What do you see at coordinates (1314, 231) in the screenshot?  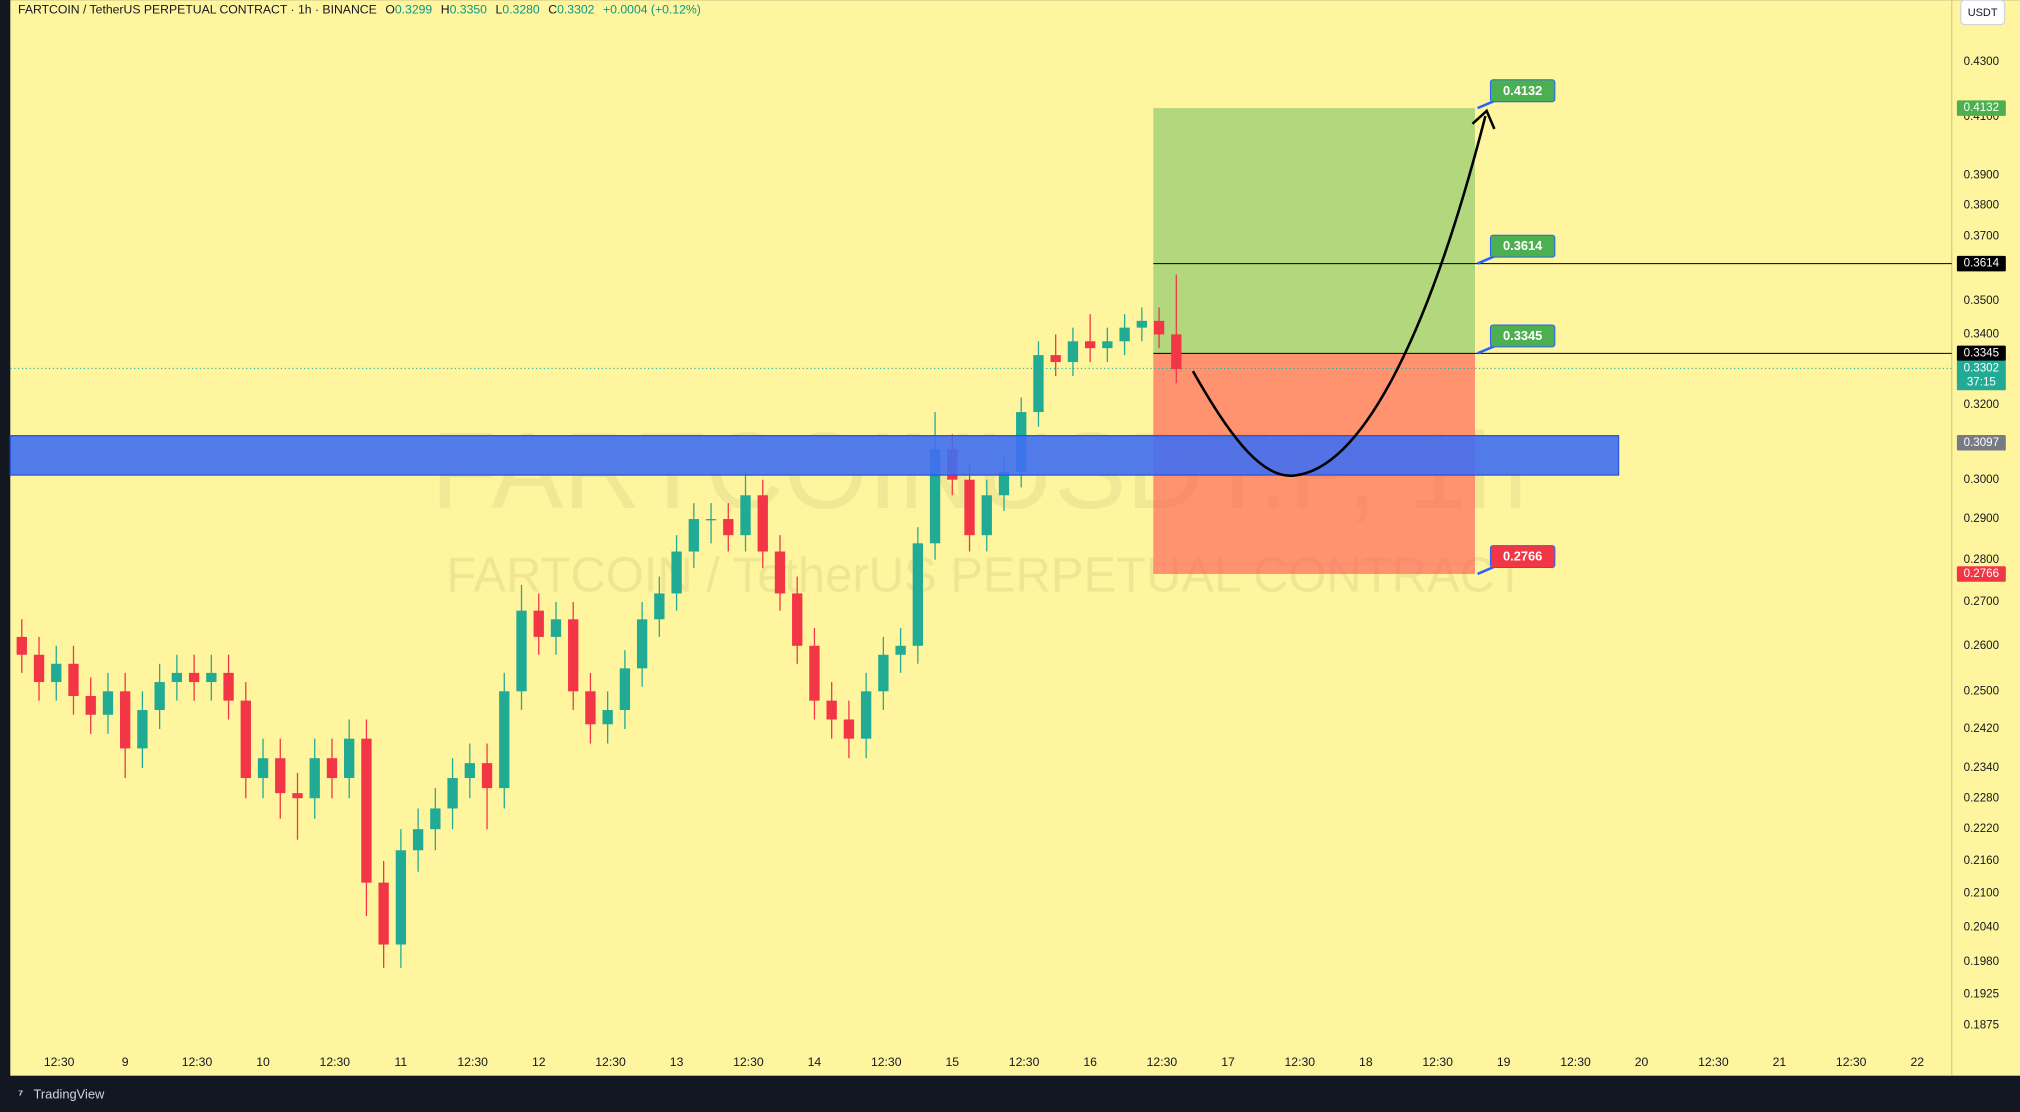 I see `position-profit` at bounding box center [1314, 231].